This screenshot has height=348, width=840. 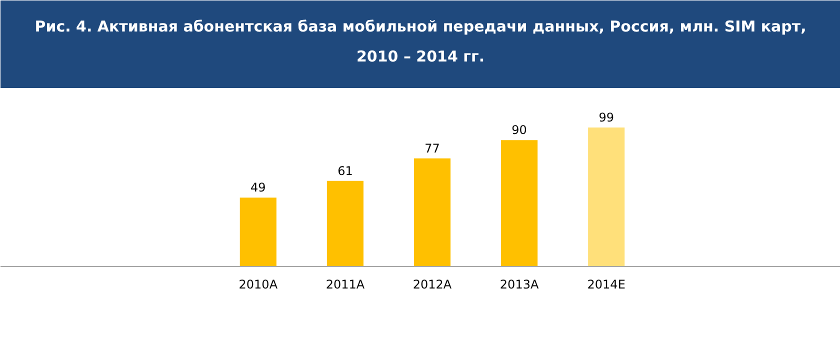 What do you see at coordinates (346, 285) in the screenshot?
I see `x-tick-label: 2011A` at bounding box center [346, 285].